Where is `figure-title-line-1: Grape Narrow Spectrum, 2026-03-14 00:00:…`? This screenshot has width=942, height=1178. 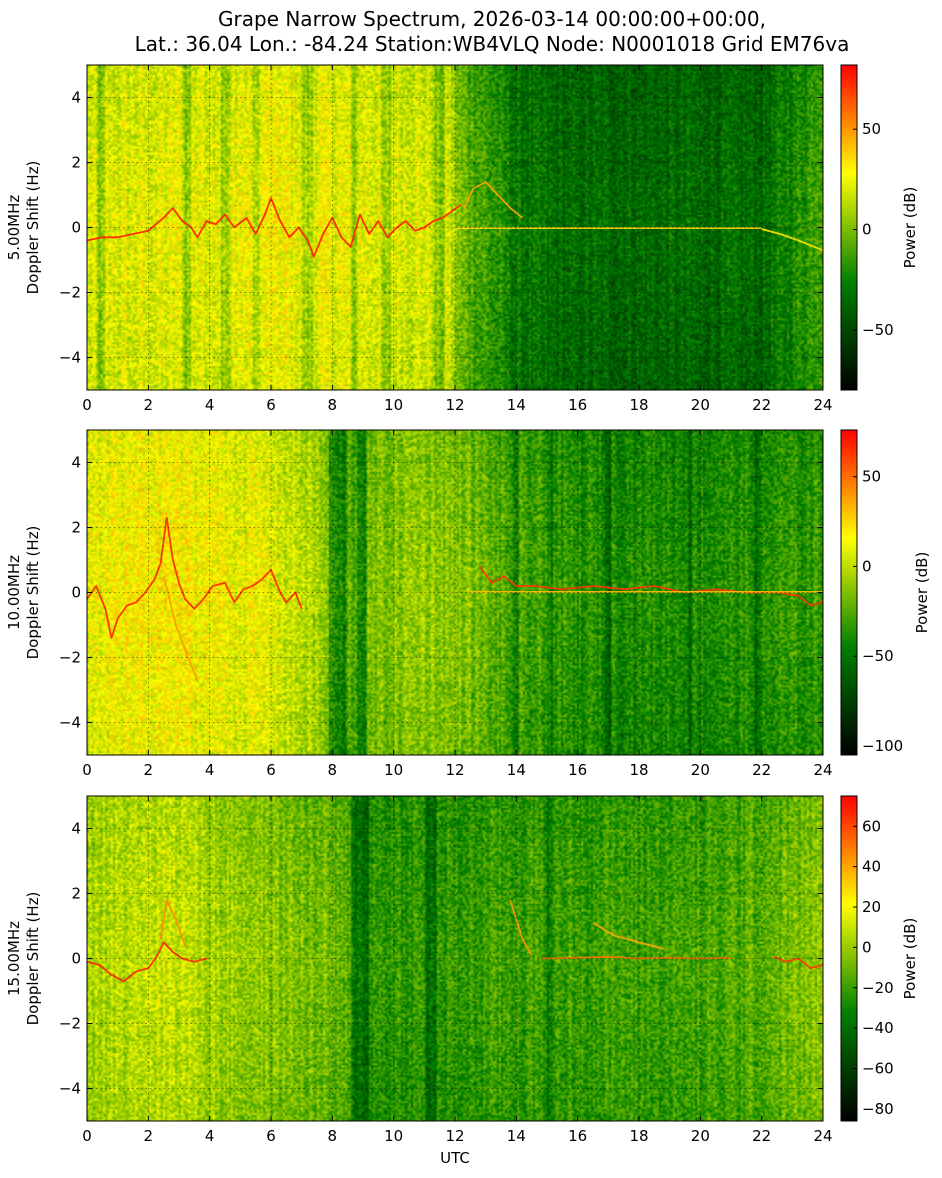
figure-title-line-1: Grape Narrow Spectrum, 2026-03-14 00:00:… is located at coordinates (492, 19).